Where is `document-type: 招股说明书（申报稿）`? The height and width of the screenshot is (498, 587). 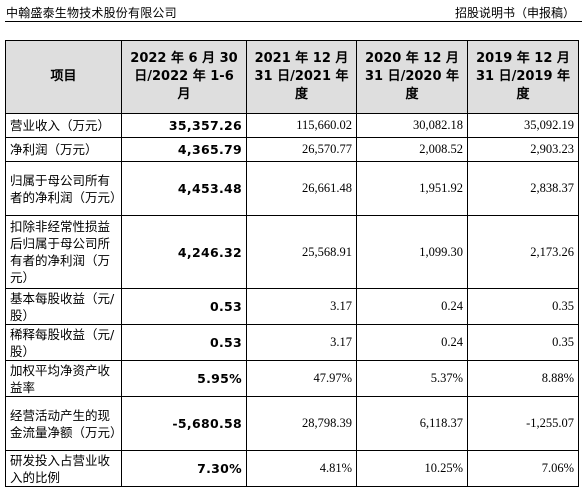 document-type: 招股说明书（申报稿） is located at coordinates (514, 13).